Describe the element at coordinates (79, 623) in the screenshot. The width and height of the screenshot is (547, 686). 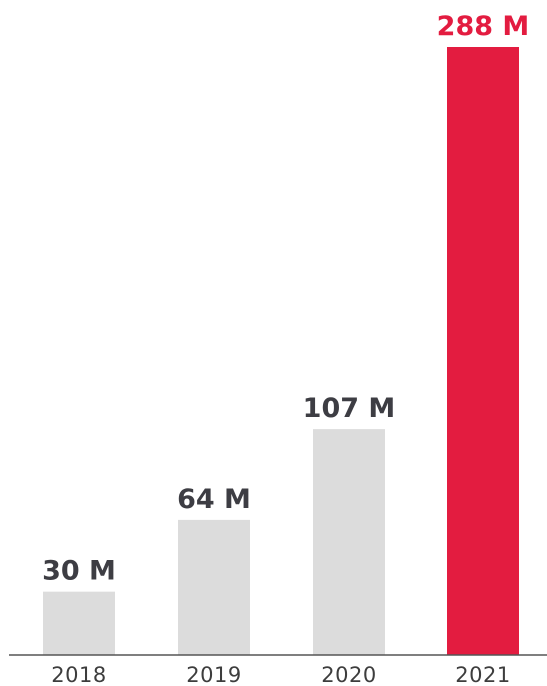
I see `bar-2018` at that location.